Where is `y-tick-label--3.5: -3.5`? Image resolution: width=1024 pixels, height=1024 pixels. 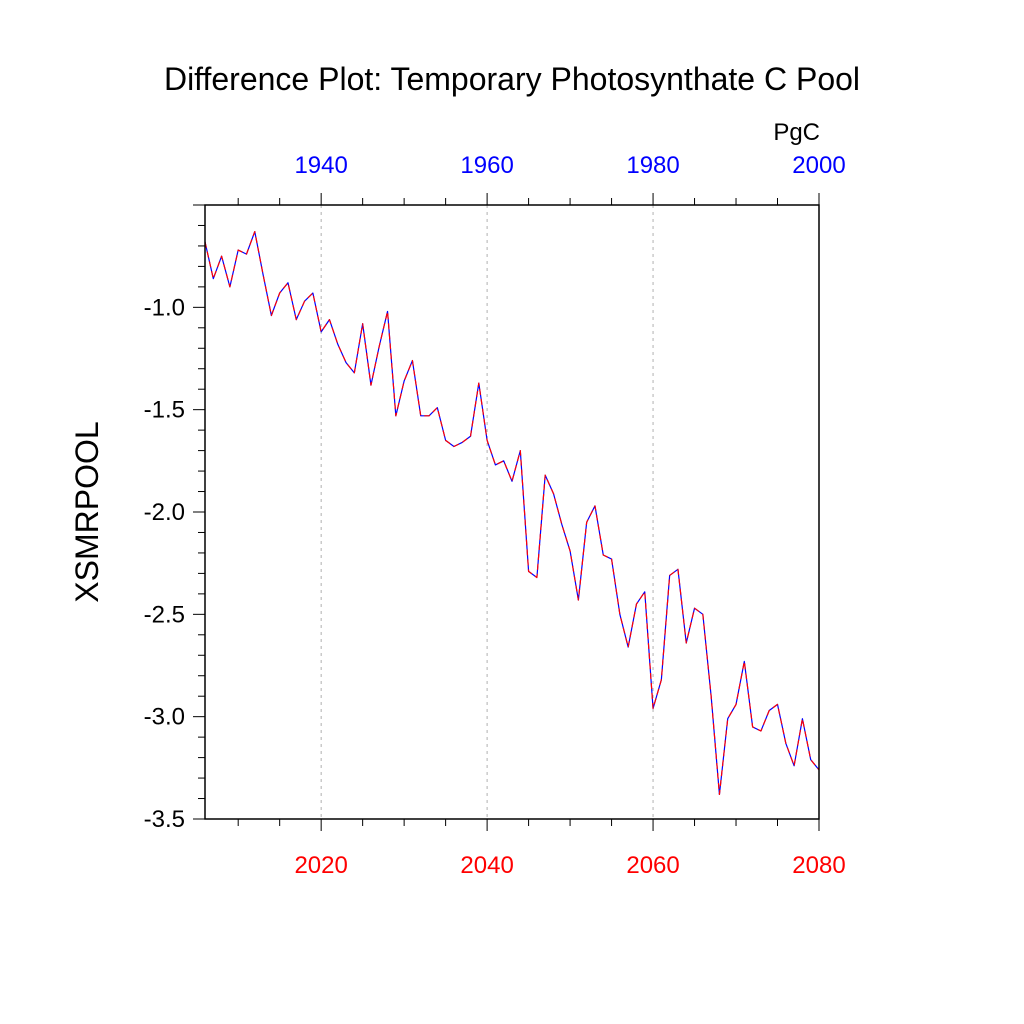 y-tick-label--3.5: -3.5 is located at coordinates (164, 819).